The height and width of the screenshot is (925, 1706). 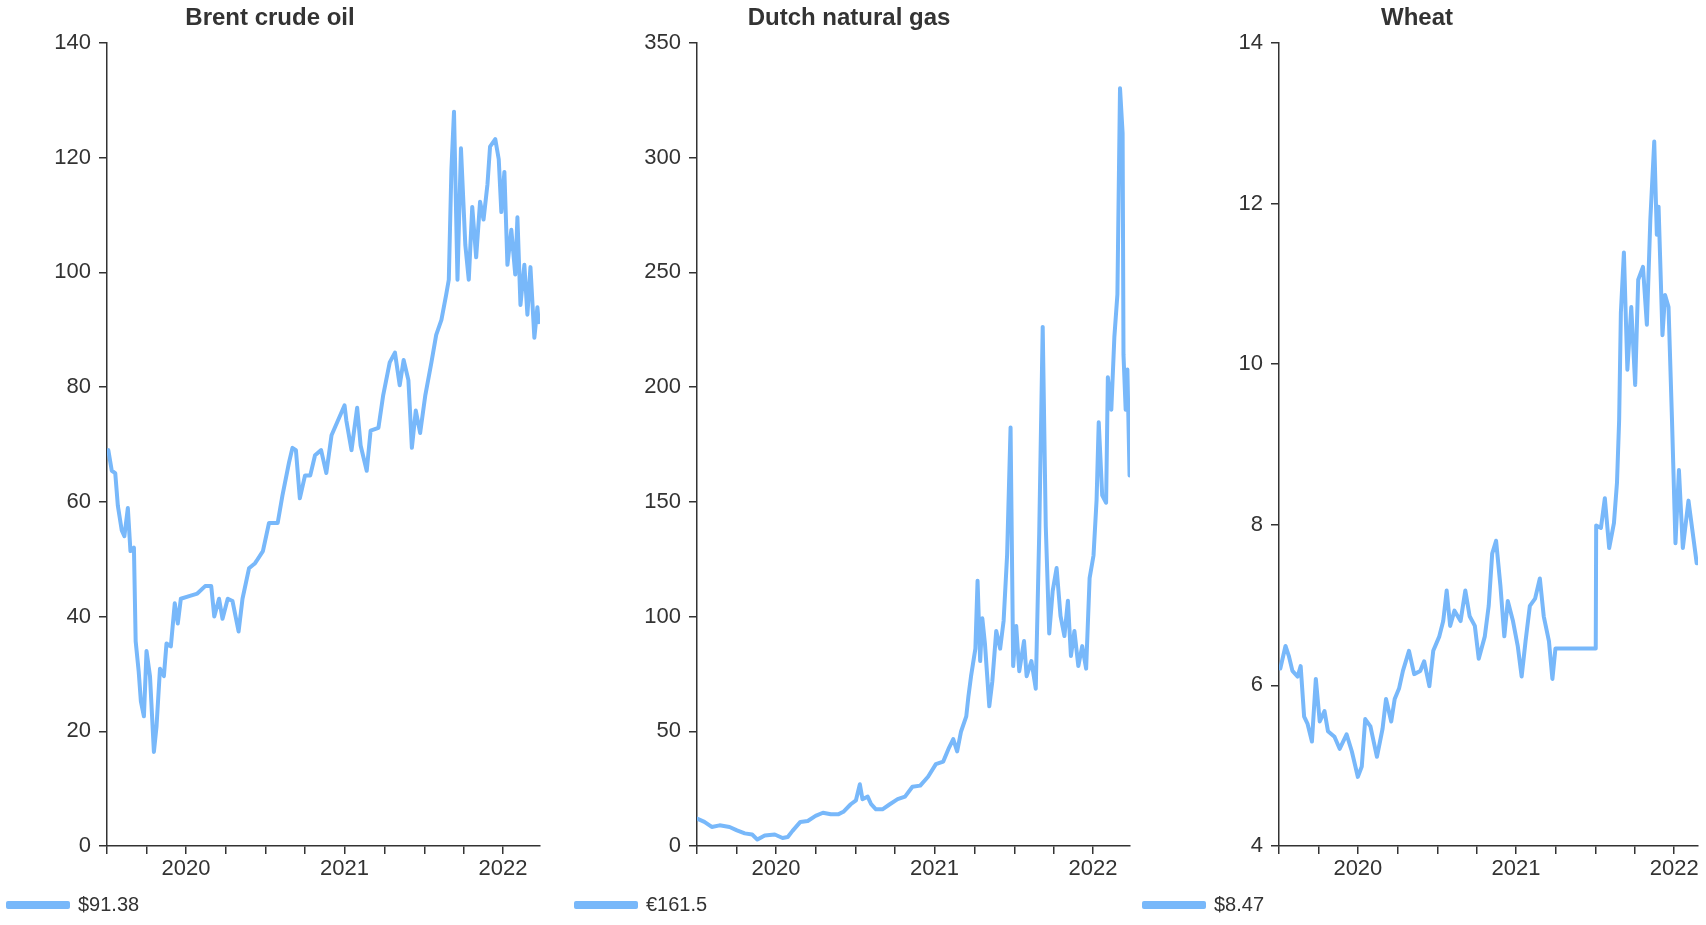 I want to click on y-tick-label: 60, so click(x=78, y=500).